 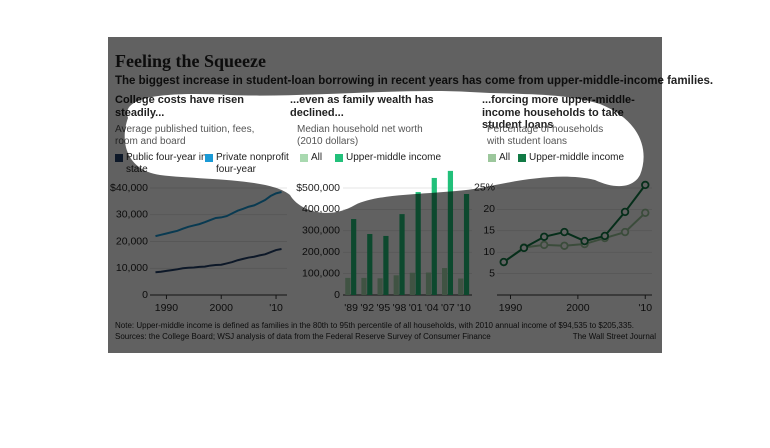 What do you see at coordinates (484, 188) in the screenshot?
I see `y-tick-label: 25%` at bounding box center [484, 188].